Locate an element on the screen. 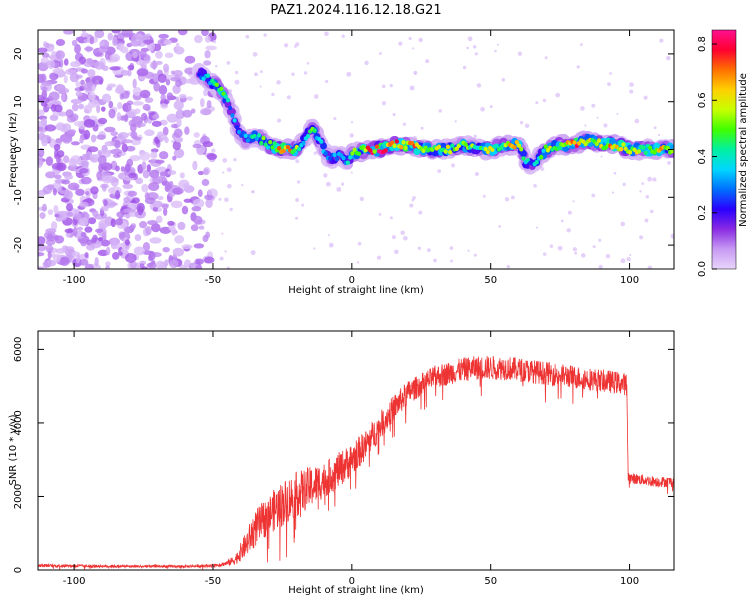 Image resolution: width=750 pixels, height=600 pixels. y-tick-label: 20 is located at coordinates (18, 54).